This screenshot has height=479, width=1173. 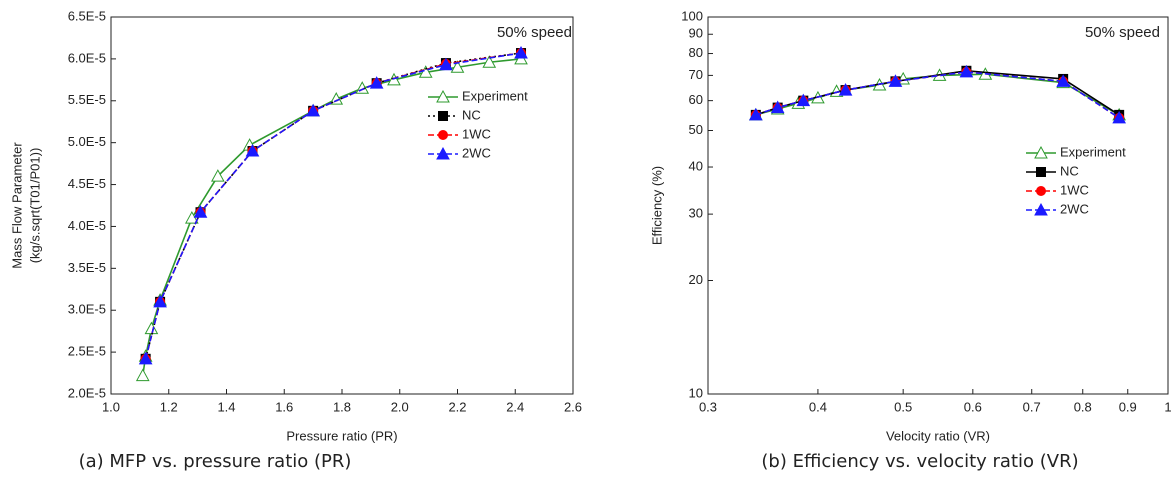 I want to click on y-axis-label: Mass Flow Parameter, so click(x=16, y=205).